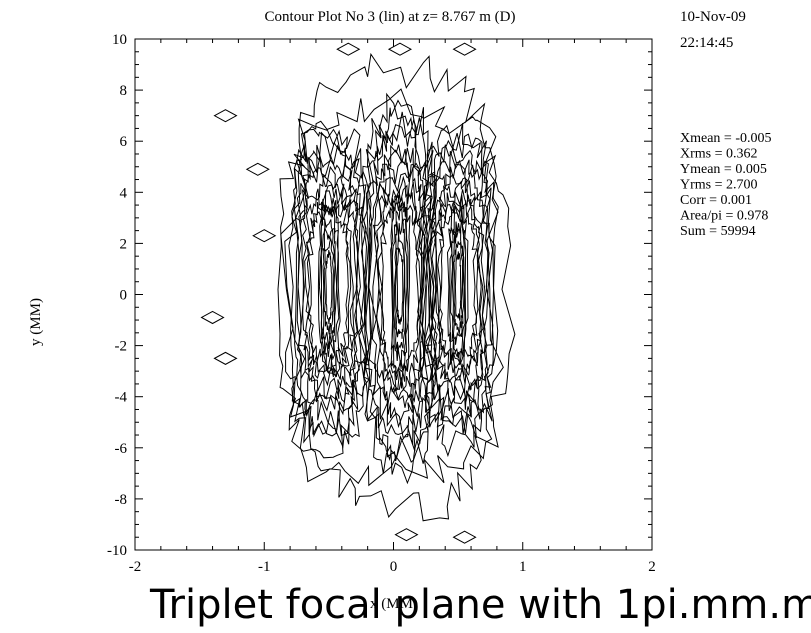 The width and height of the screenshot is (811, 633). Describe the element at coordinates (121, 500) in the screenshot. I see `y-tick-label: -8` at that location.